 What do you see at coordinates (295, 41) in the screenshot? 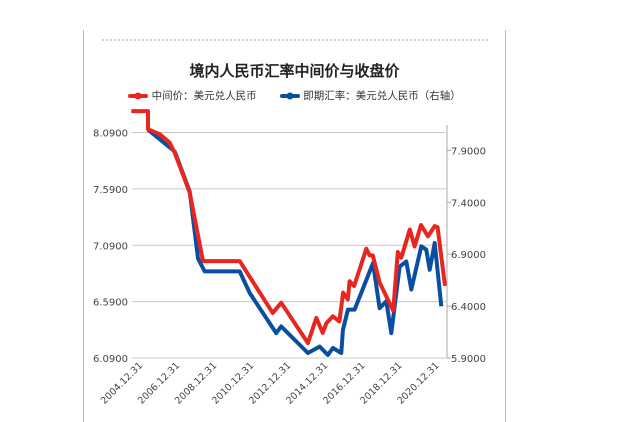
I see `dotted-divider` at bounding box center [295, 41].